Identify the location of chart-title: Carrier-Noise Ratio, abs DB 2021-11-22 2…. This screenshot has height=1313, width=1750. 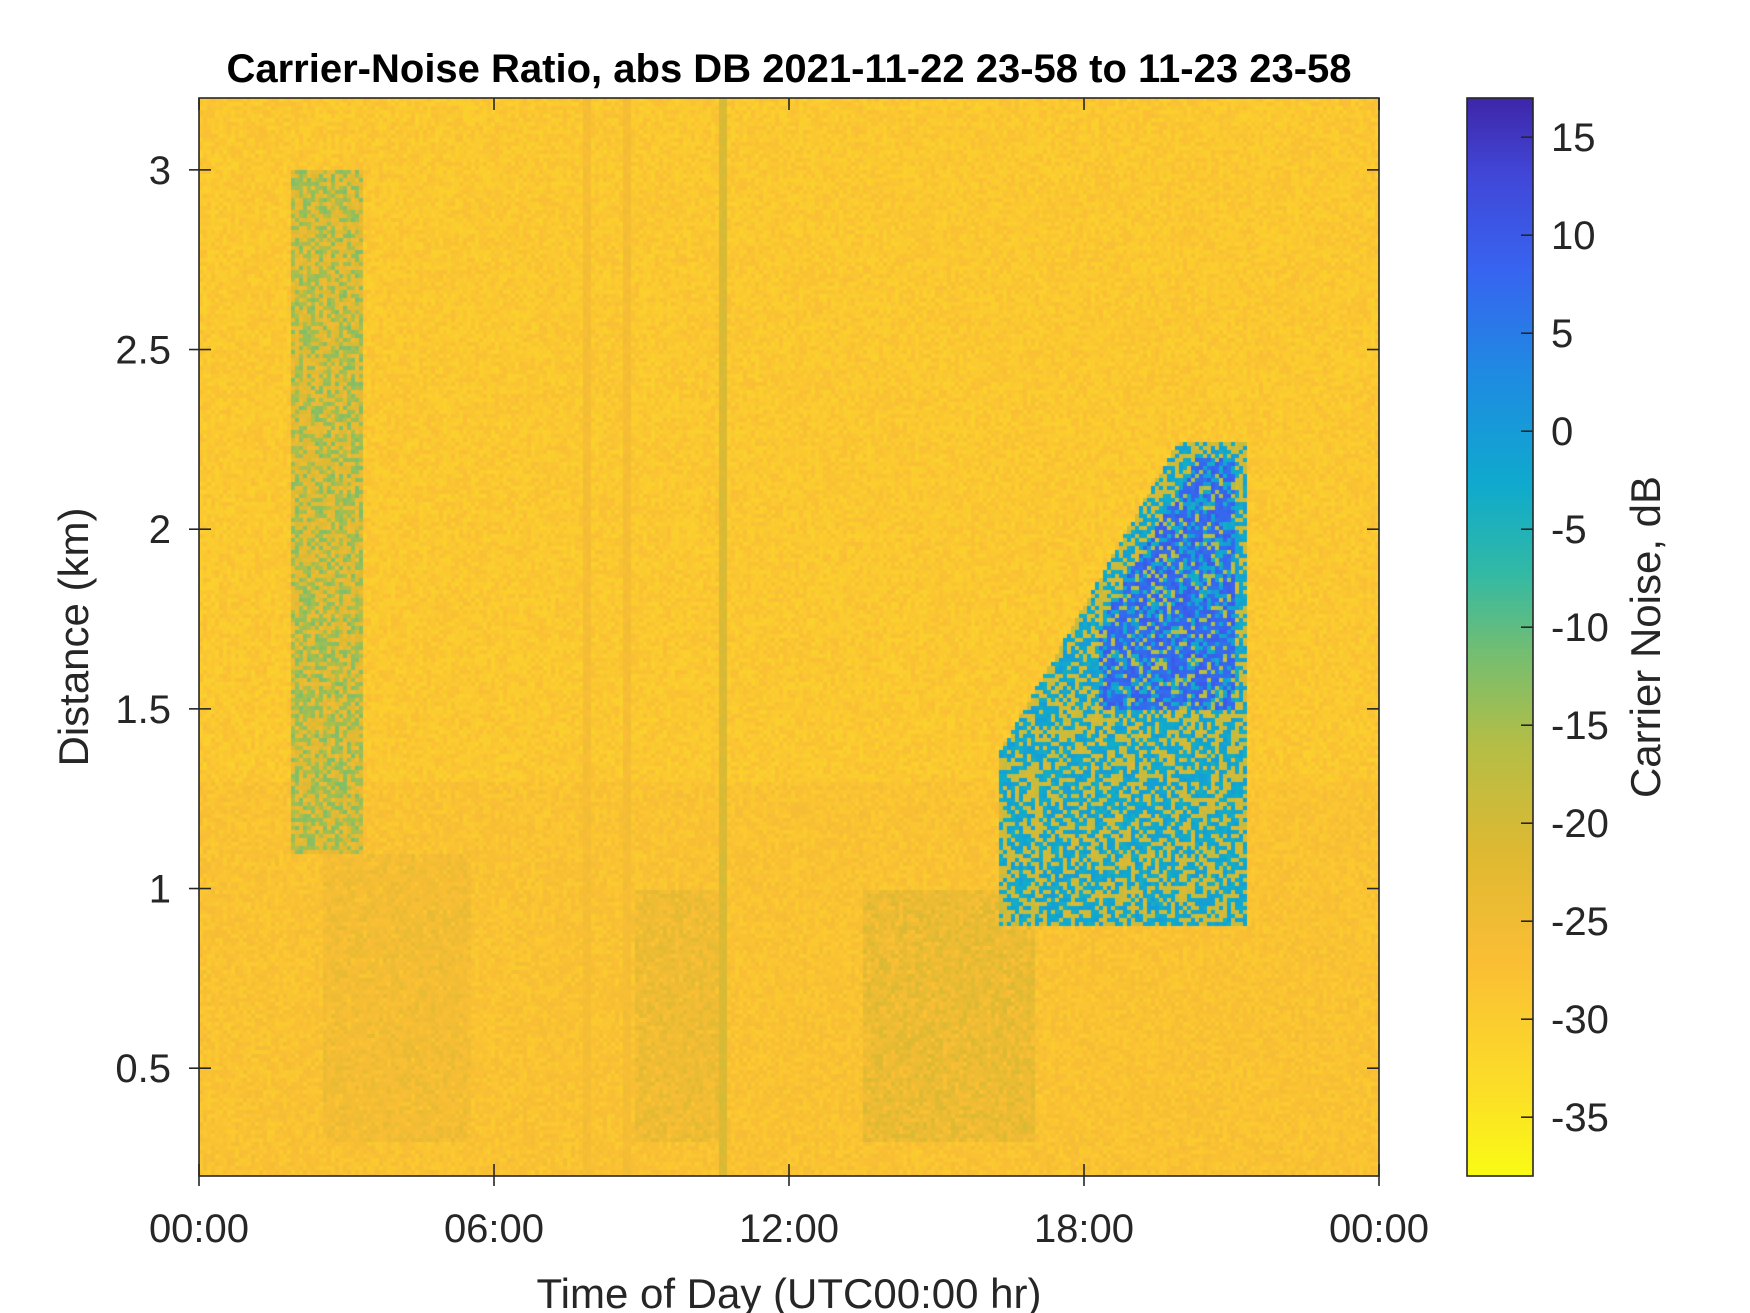
(788, 69).